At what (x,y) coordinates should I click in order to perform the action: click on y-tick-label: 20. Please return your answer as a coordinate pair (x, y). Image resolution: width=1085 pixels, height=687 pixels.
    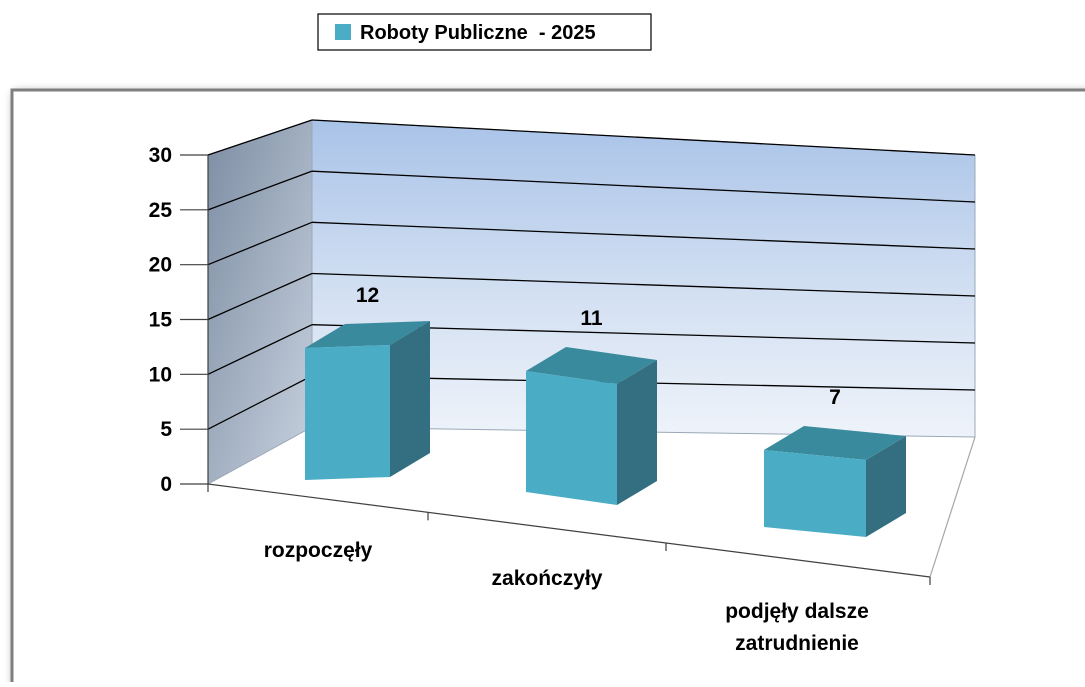
    Looking at the image, I should click on (160, 265).